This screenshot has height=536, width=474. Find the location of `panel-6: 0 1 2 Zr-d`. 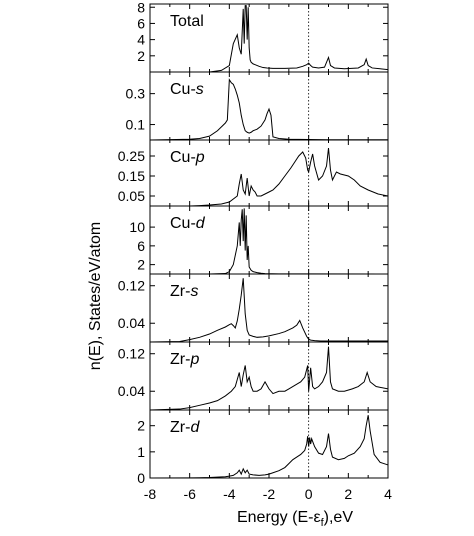

panel-6: 0 1 2 Zr-d is located at coordinates (263, 447).